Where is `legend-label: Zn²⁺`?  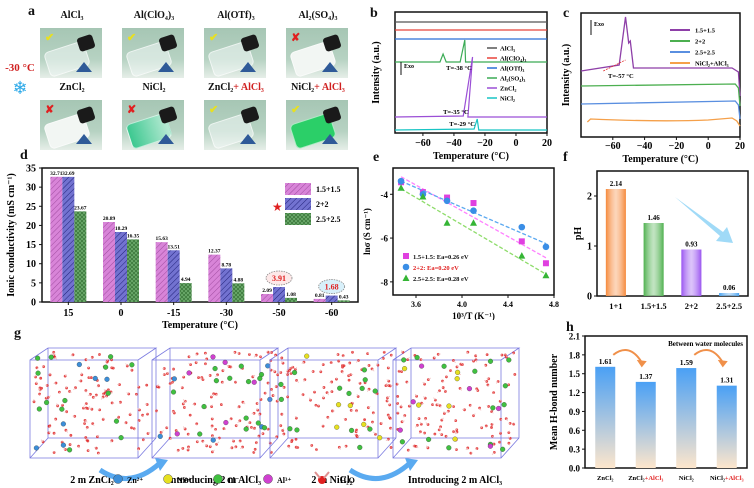 legend-label: Zn²⁺ is located at coordinates (135, 480).